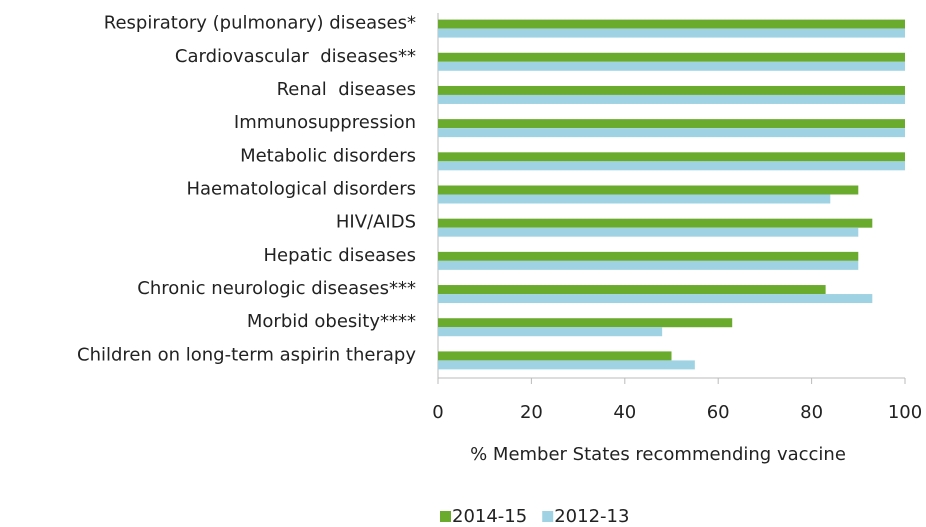 This screenshot has height=527, width=926. Describe the element at coordinates (340, 255) in the screenshot. I see `y-tick-label: Hepatic diseases` at that location.